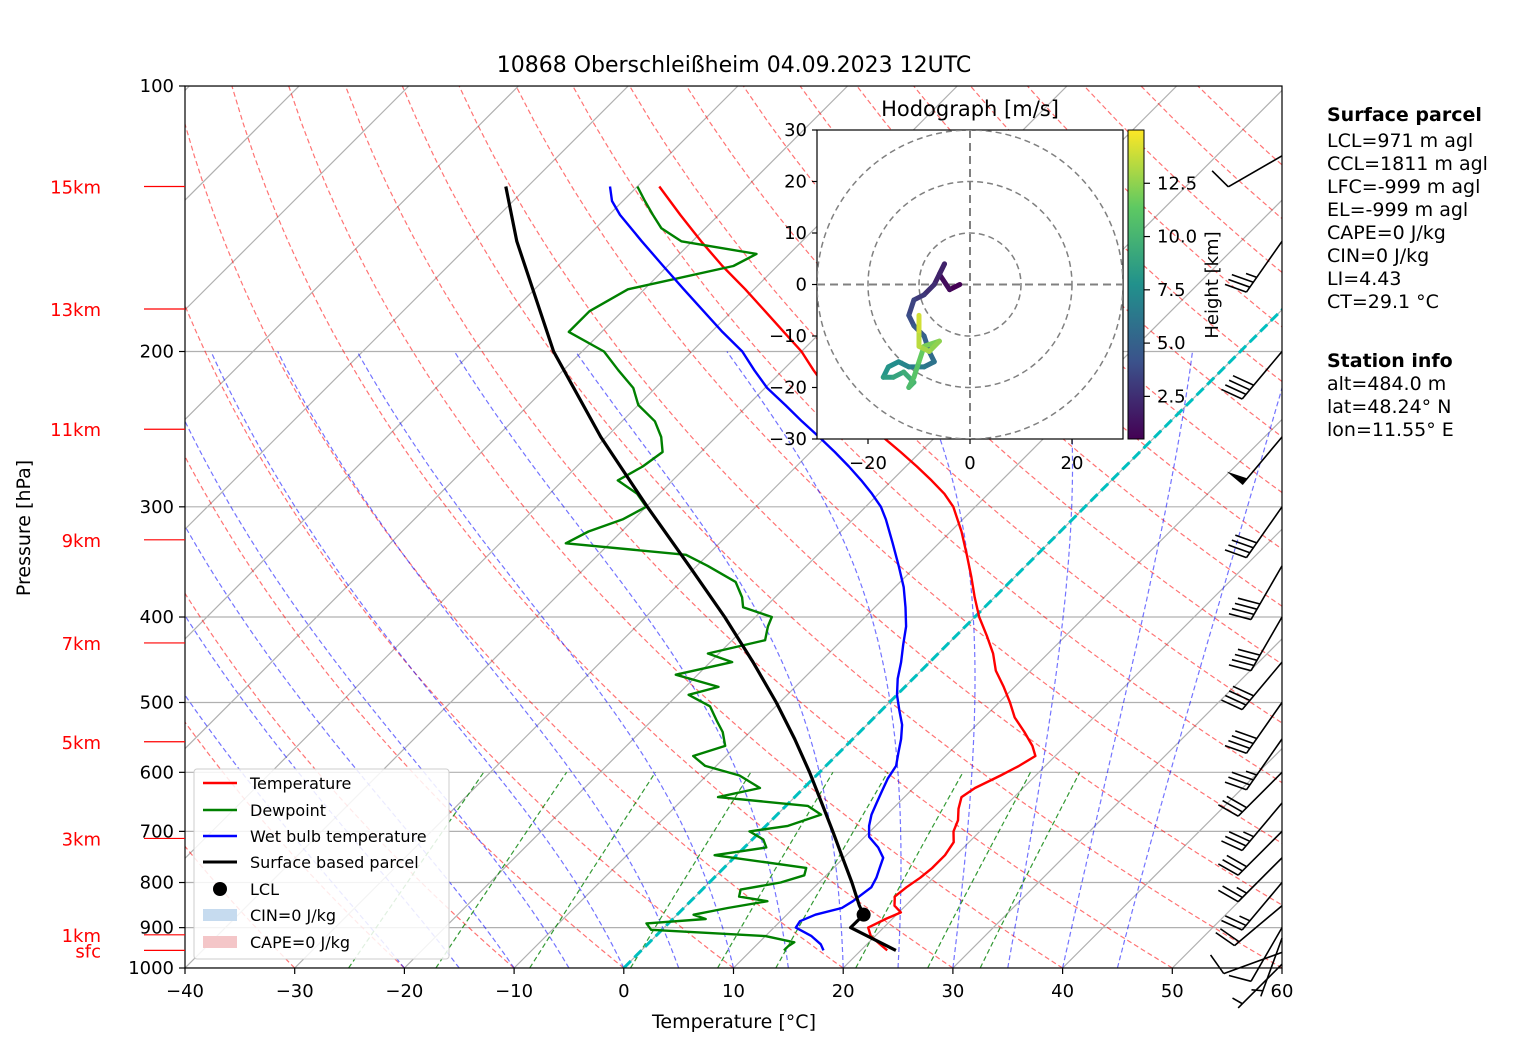 This screenshot has height=1054, width=1517. I want to click on hodo-y-tick-label: −20, so click(788, 388).